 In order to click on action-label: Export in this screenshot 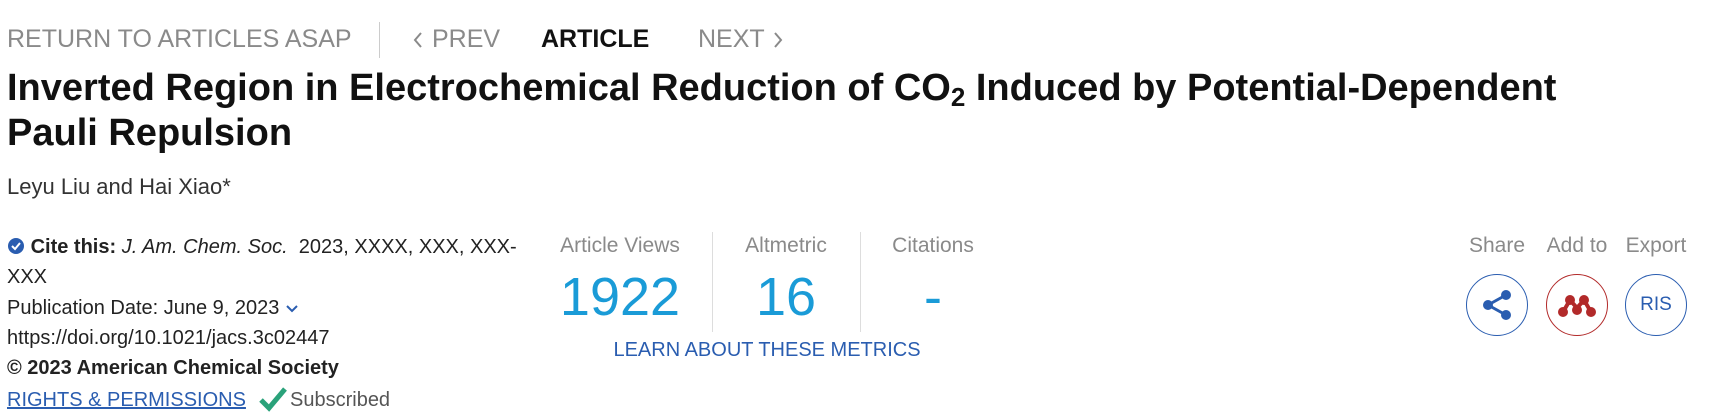, I will do `click(1656, 245)`.